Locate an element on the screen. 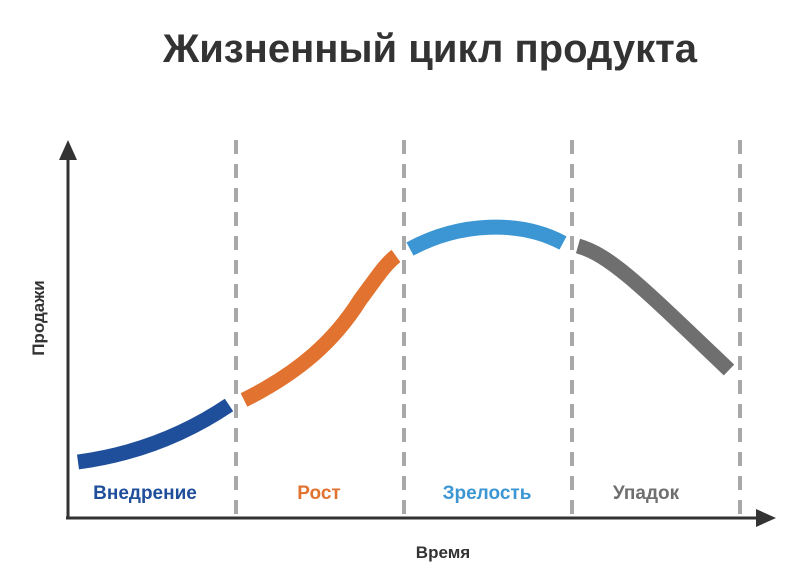  decline-curve is located at coordinates (655, 307).